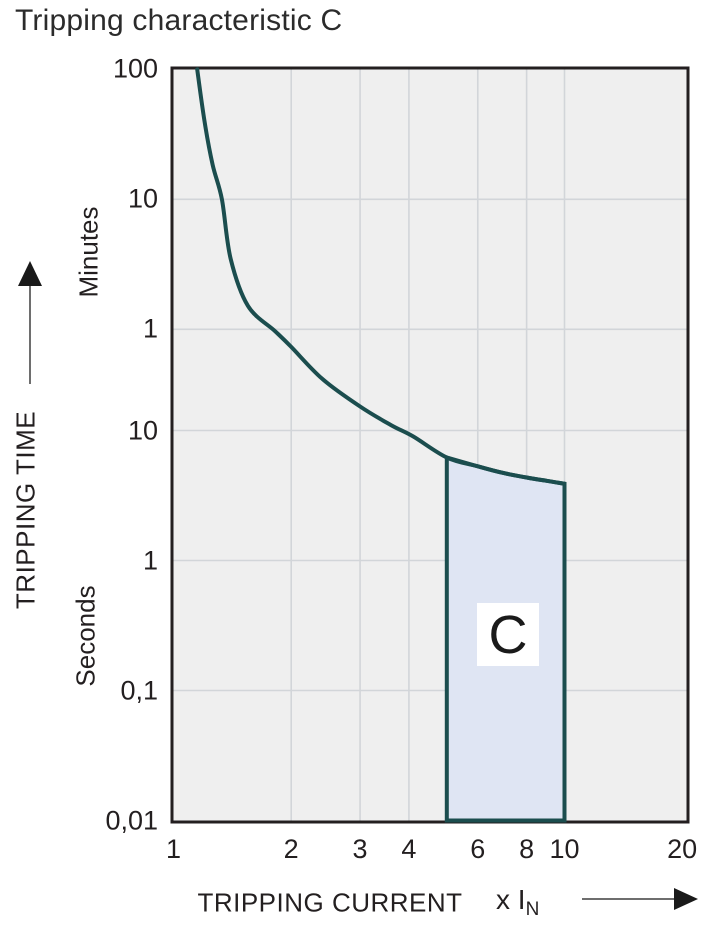 Image resolution: width=720 pixels, height=928 pixels. Describe the element at coordinates (85, 636) in the screenshot. I see `y-unit-seconds-label: Seconds` at that location.